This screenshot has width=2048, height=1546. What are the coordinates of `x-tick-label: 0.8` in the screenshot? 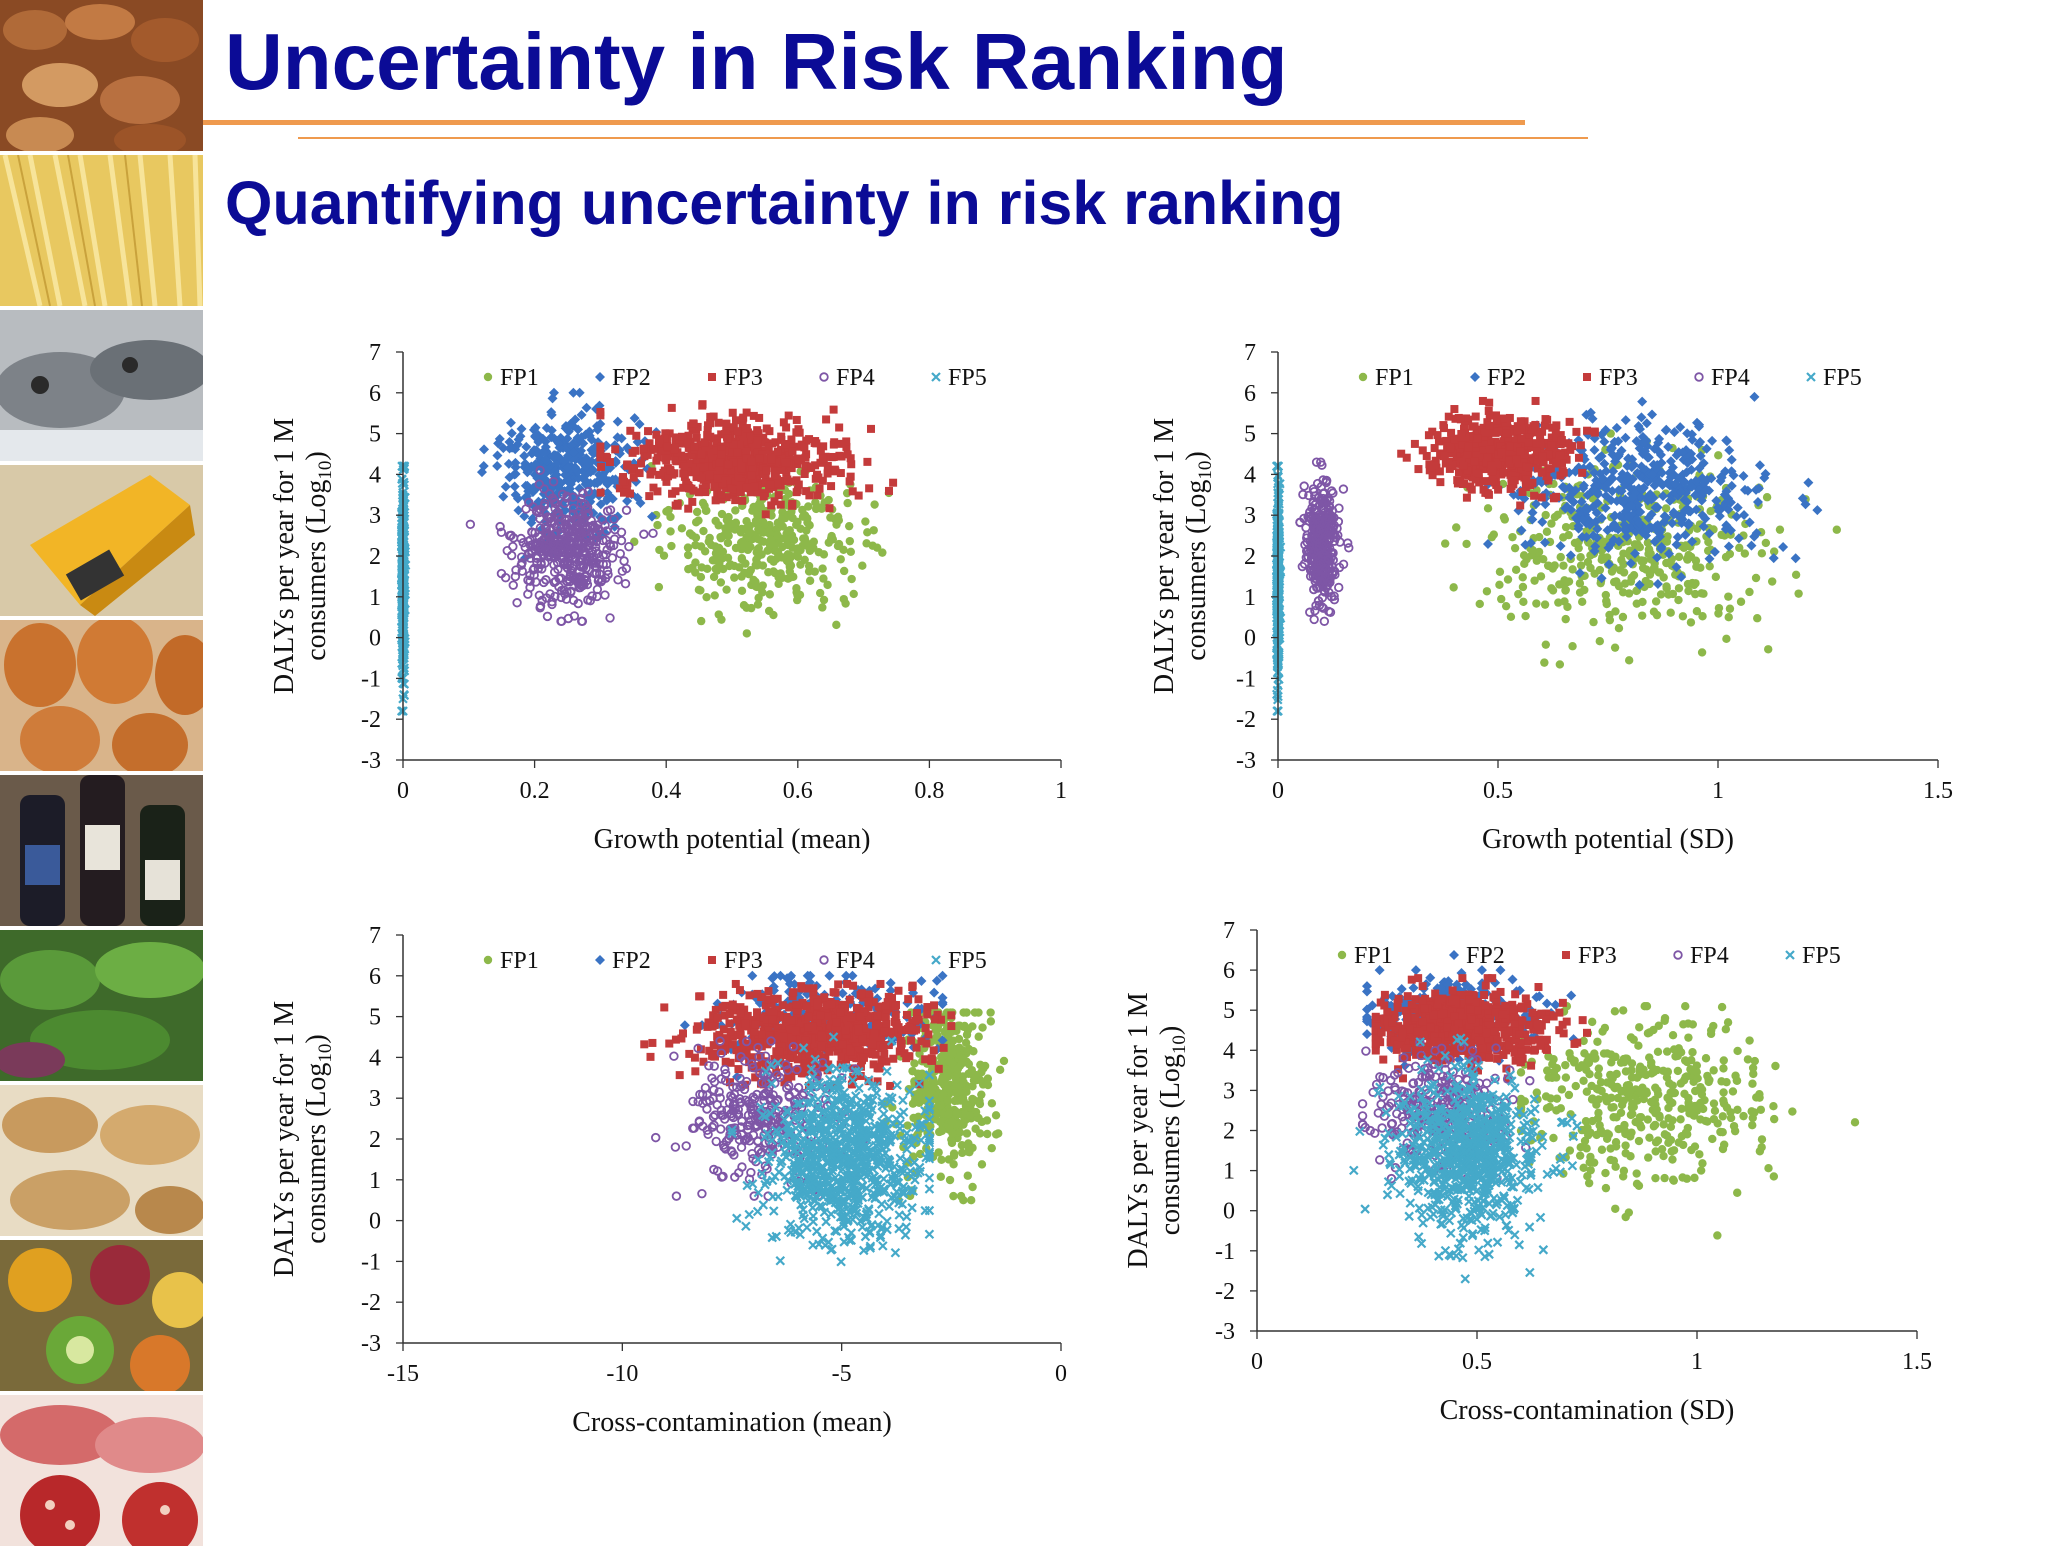 It's located at (929, 791).